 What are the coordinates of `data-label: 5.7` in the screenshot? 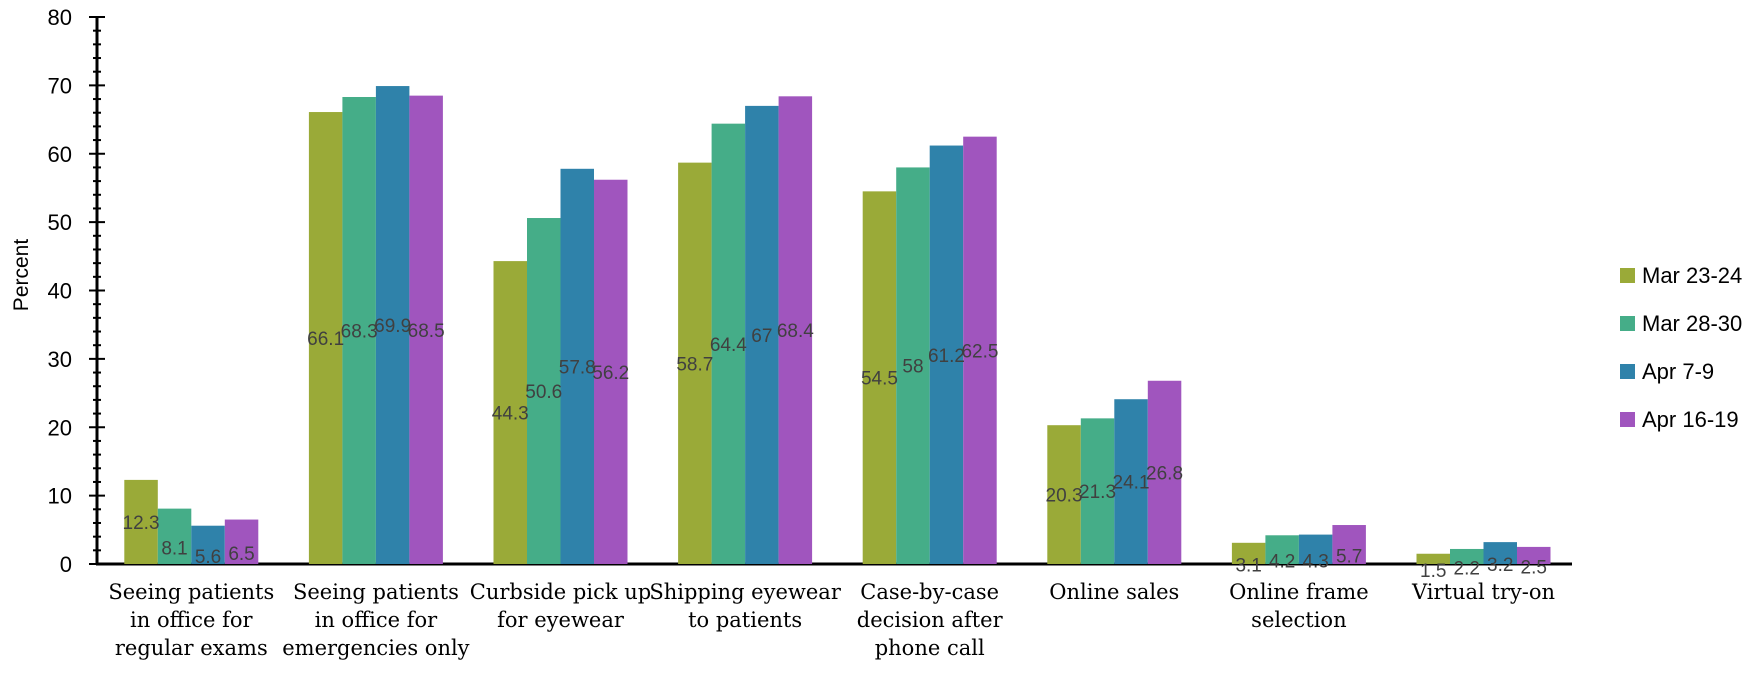 It's located at (1349, 557).